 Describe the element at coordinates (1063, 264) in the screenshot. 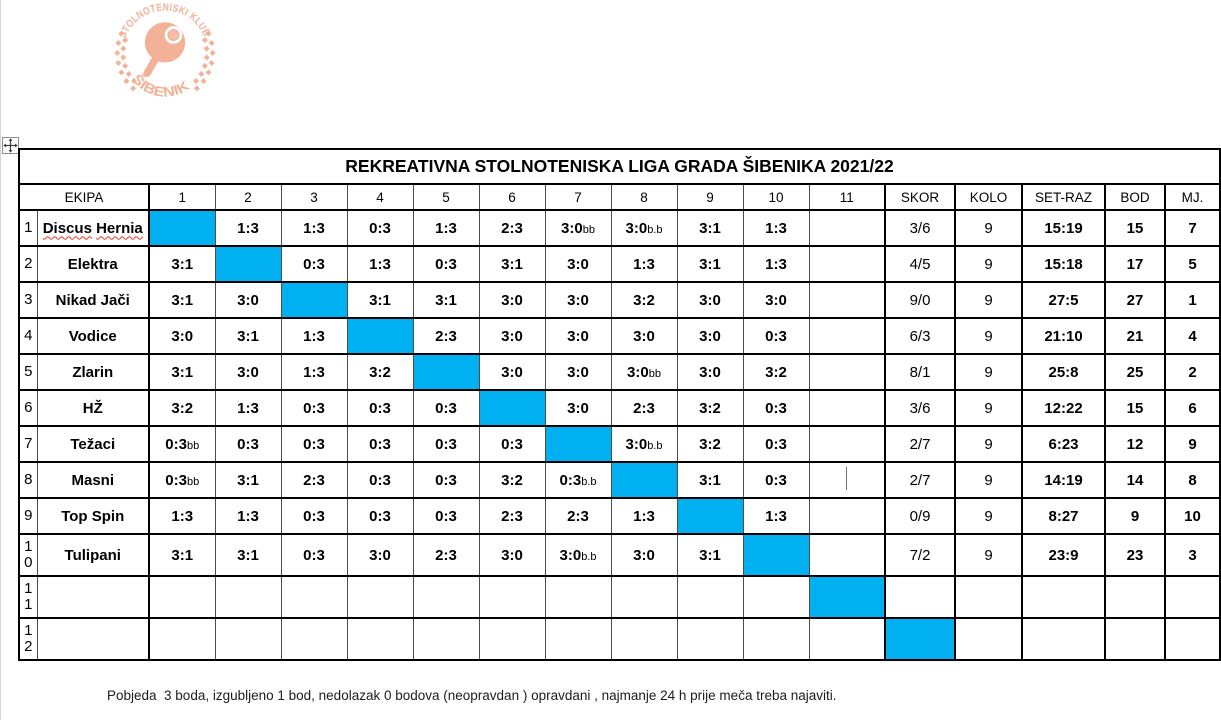

I see `set-raz-cell: 15:18` at that location.